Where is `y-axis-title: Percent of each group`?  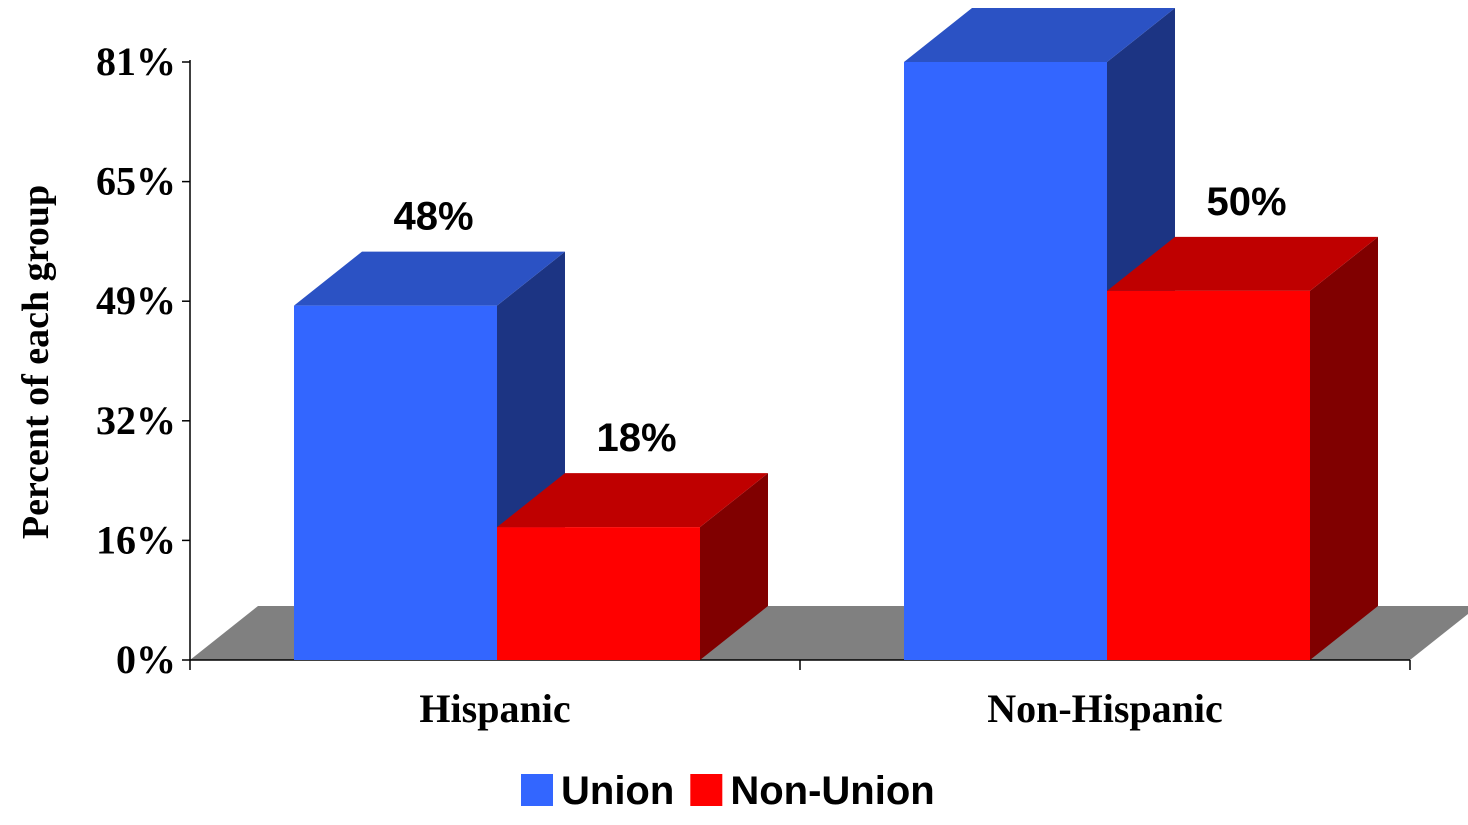 y-axis-title: Percent of each group is located at coordinates (36, 362).